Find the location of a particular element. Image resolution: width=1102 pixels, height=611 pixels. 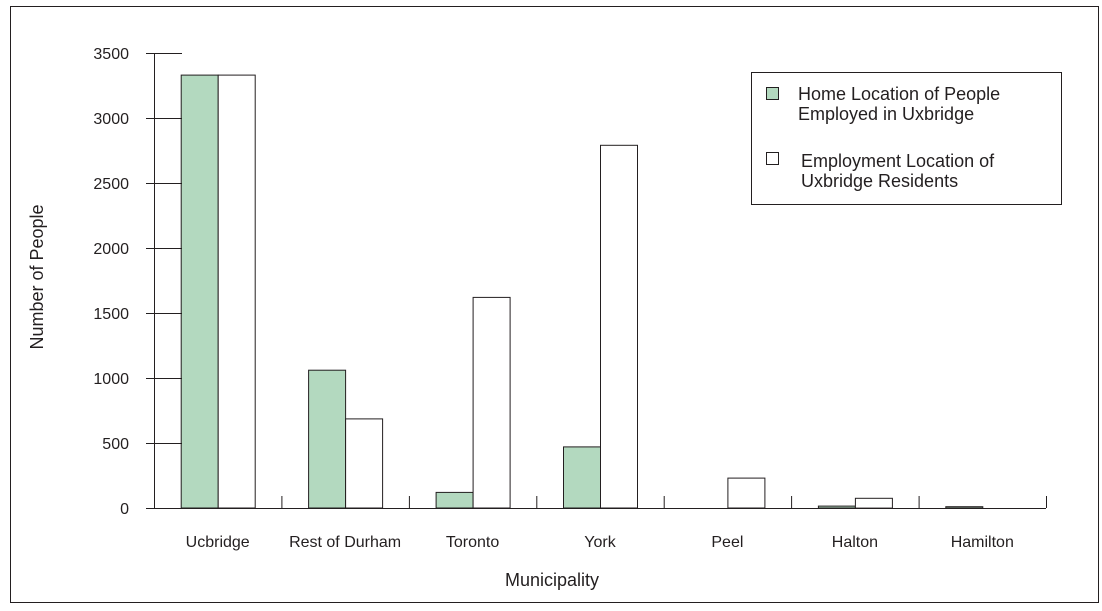

y-tick-label: 3500 is located at coordinates (111, 54).